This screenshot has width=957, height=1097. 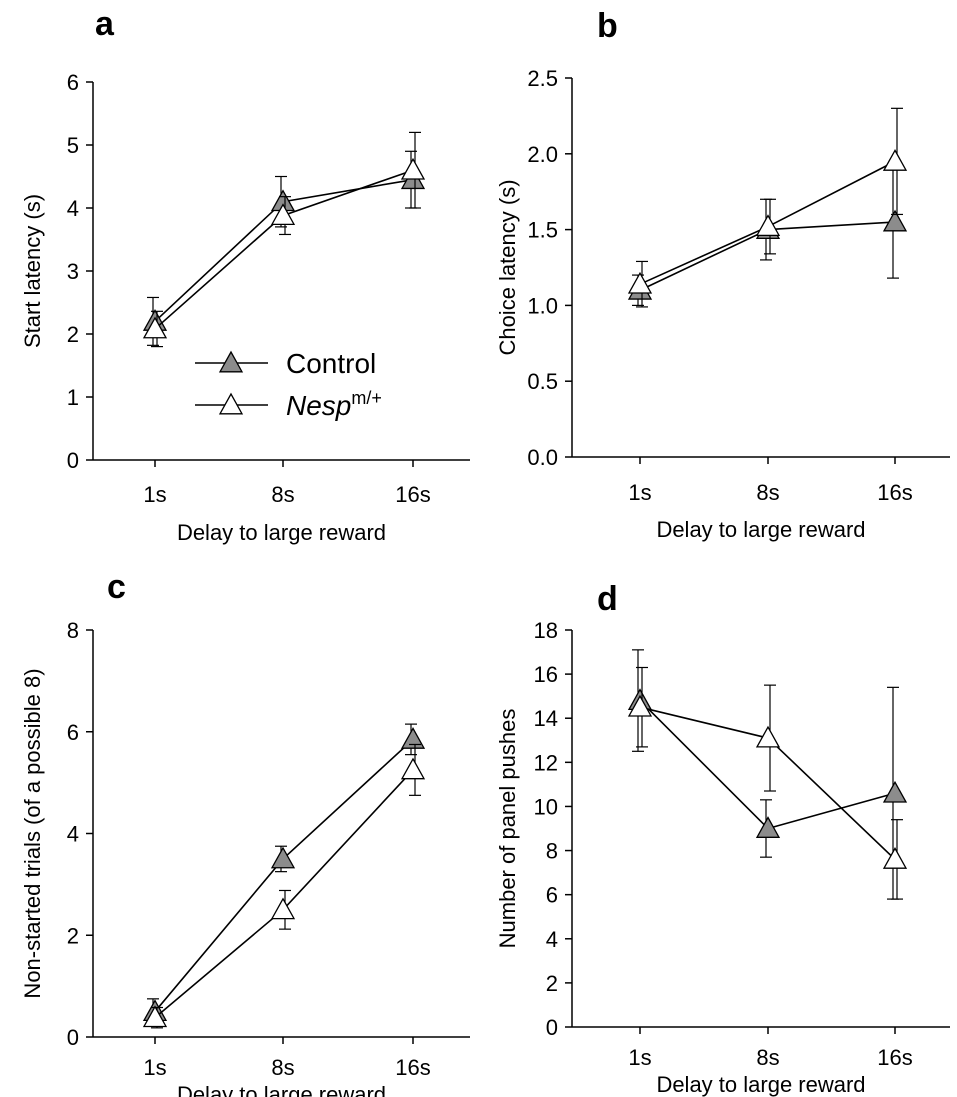 I want to click on y-tick-label: 0.0, so click(x=542, y=457).